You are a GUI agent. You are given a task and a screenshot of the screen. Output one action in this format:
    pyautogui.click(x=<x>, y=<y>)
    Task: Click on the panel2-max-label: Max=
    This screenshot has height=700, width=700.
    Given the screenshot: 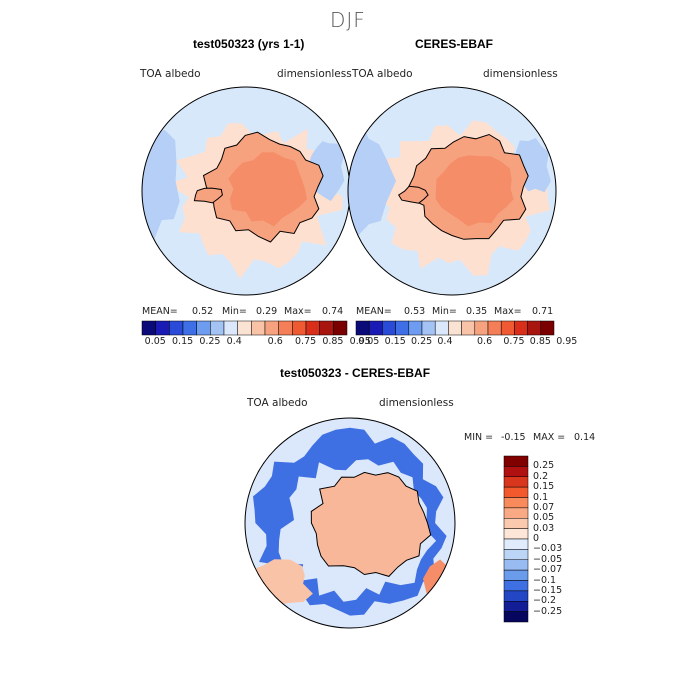 What is the action you would take?
    pyautogui.click(x=508, y=311)
    